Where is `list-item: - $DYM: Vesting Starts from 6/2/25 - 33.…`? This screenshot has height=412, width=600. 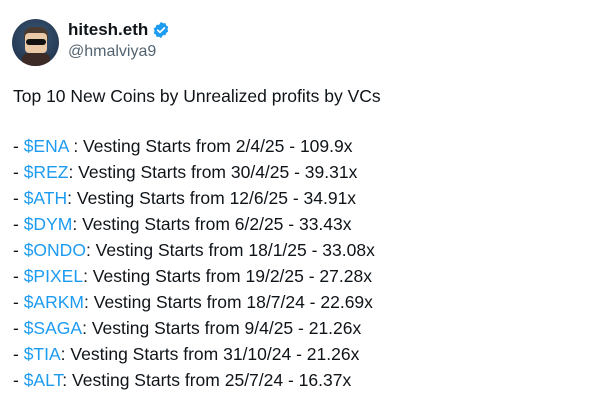 list-item: - $DYM: Vesting Starts from 6/2/25 - 33.… is located at coordinates (194, 227).